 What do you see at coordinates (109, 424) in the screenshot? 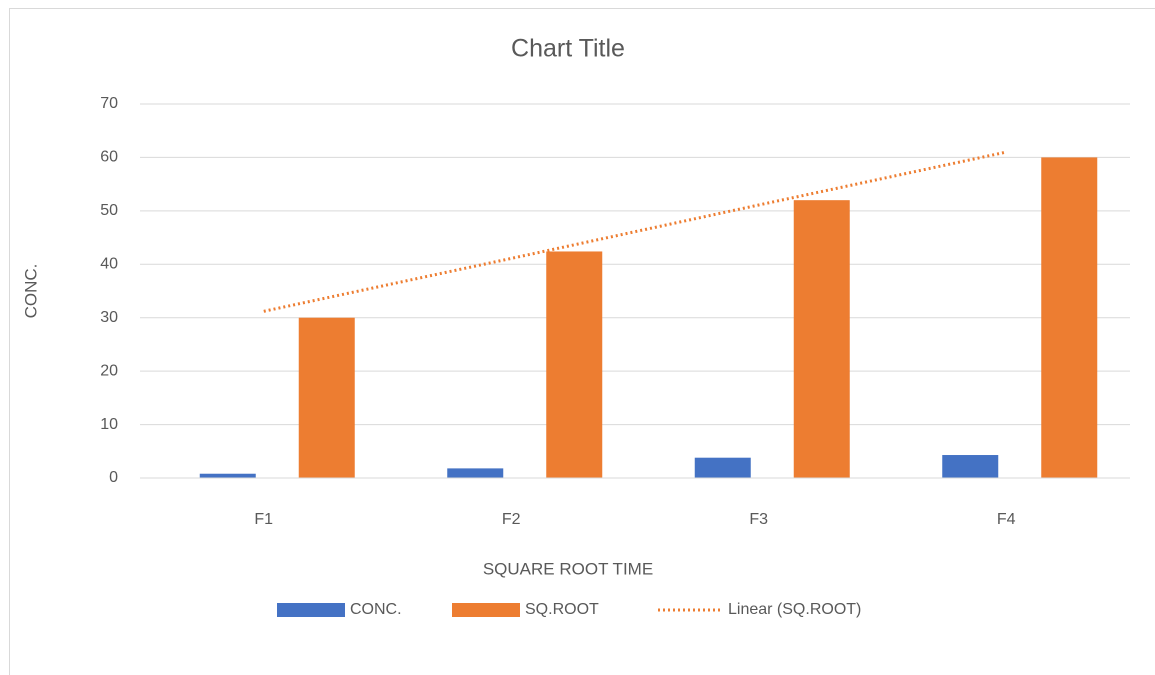
I see `y-tick-label: 10` at bounding box center [109, 424].